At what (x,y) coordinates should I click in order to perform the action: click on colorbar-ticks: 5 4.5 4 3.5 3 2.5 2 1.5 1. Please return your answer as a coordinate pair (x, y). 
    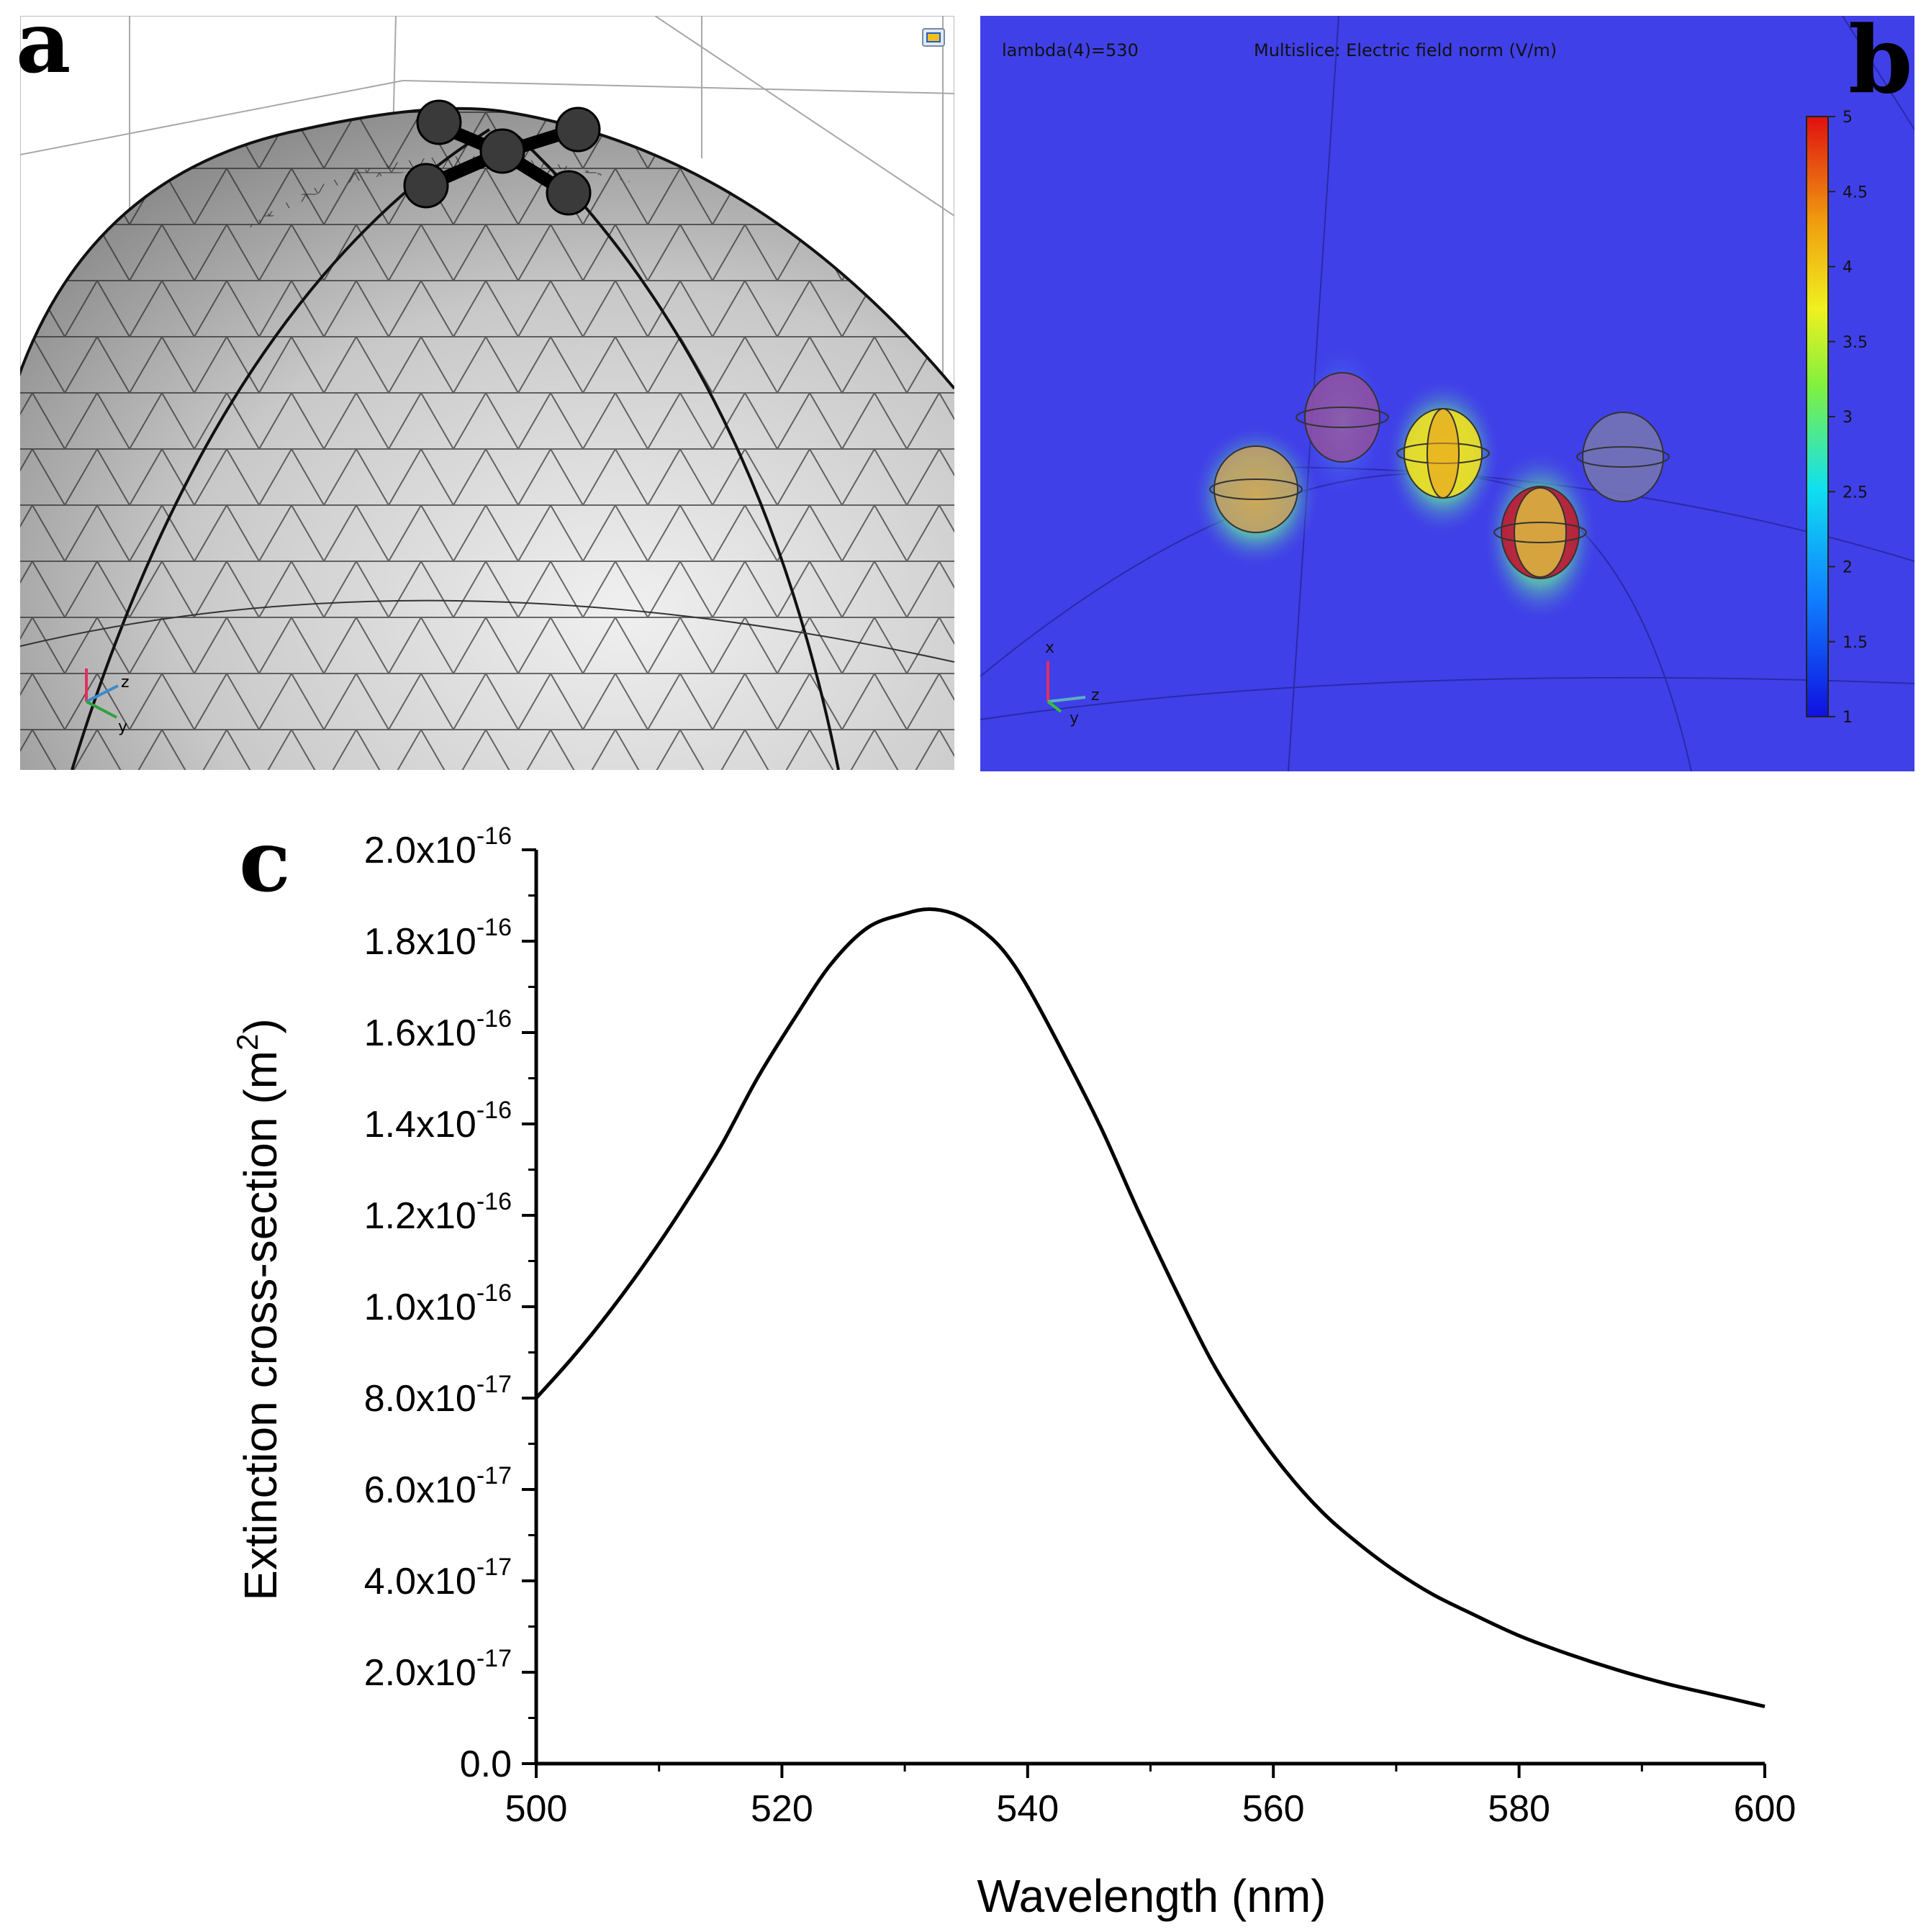
    Looking at the image, I should click on (1848, 418).